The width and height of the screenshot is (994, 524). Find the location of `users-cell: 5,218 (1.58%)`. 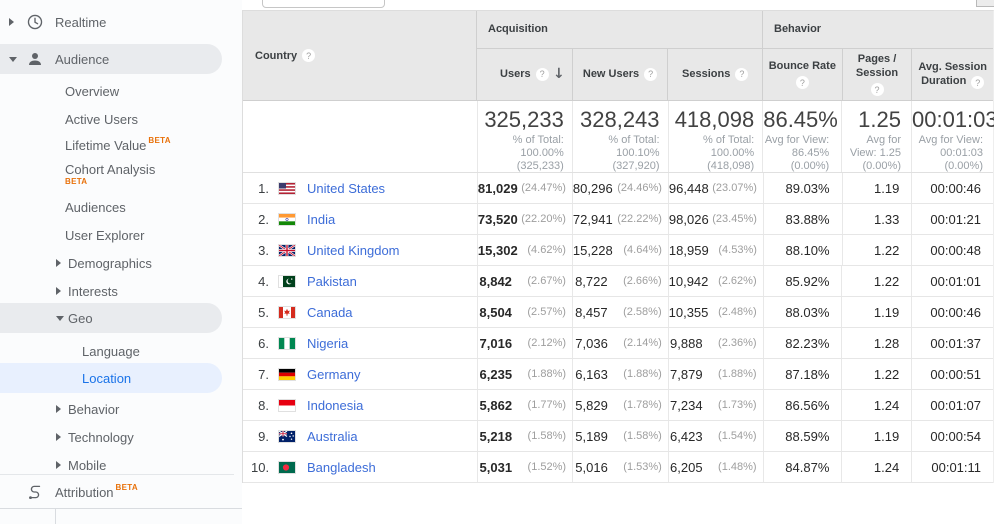

users-cell: 5,218 (1.58%) is located at coordinates (524, 436).